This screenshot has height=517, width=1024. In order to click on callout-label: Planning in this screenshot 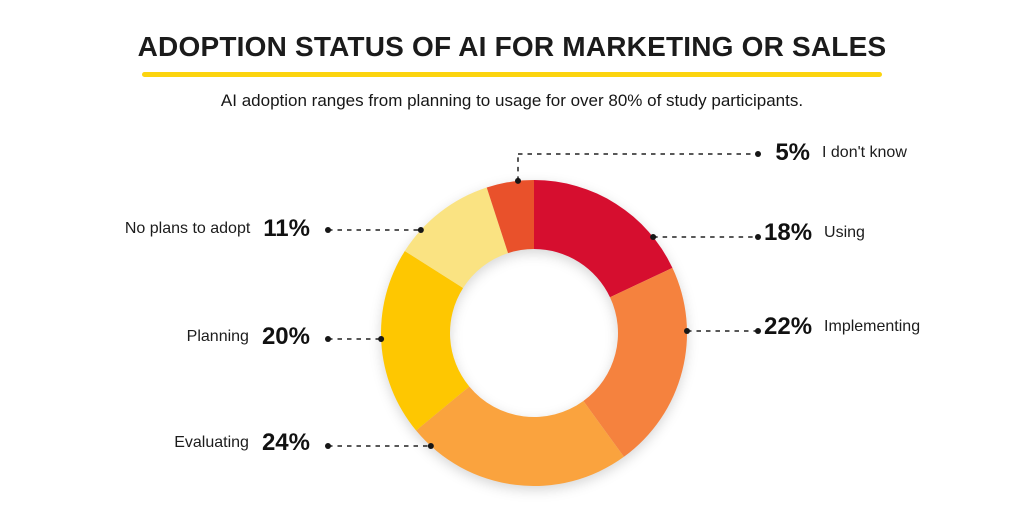, I will do `click(217, 336)`.